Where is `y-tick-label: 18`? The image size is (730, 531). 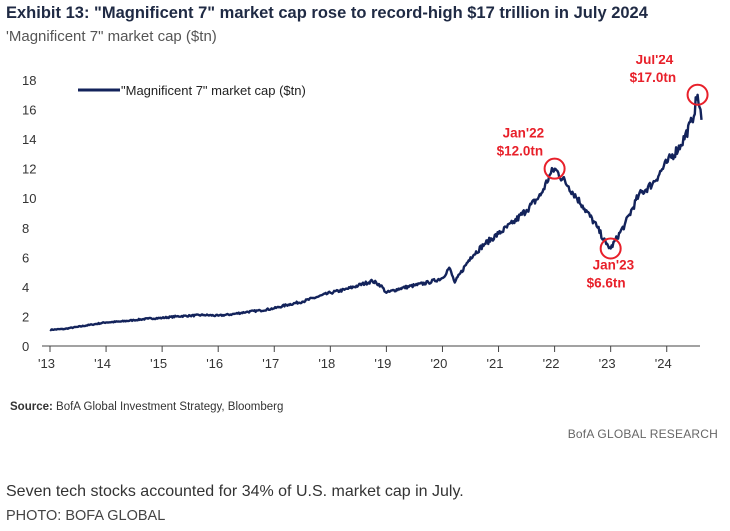 y-tick-label: 18 is located at coordinates (29, 80).